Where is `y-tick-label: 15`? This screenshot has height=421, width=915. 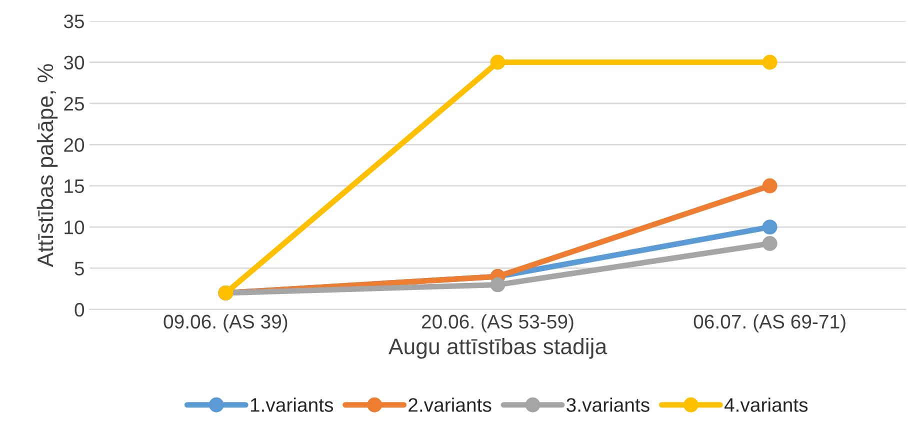
y-tick-label: 15 is located at coordinates (74, 187).